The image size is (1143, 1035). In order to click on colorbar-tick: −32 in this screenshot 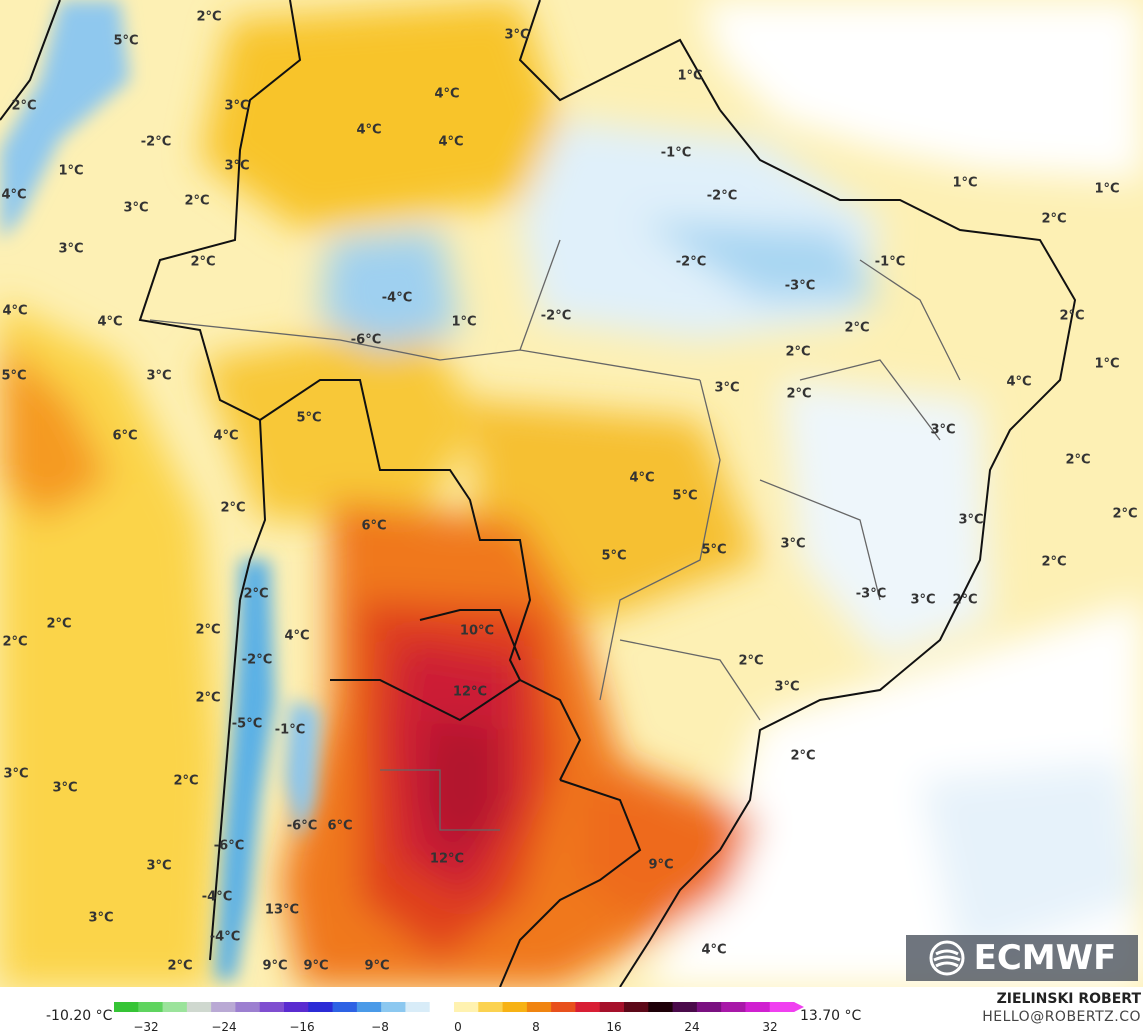, I will do `click(146, 1027)`.